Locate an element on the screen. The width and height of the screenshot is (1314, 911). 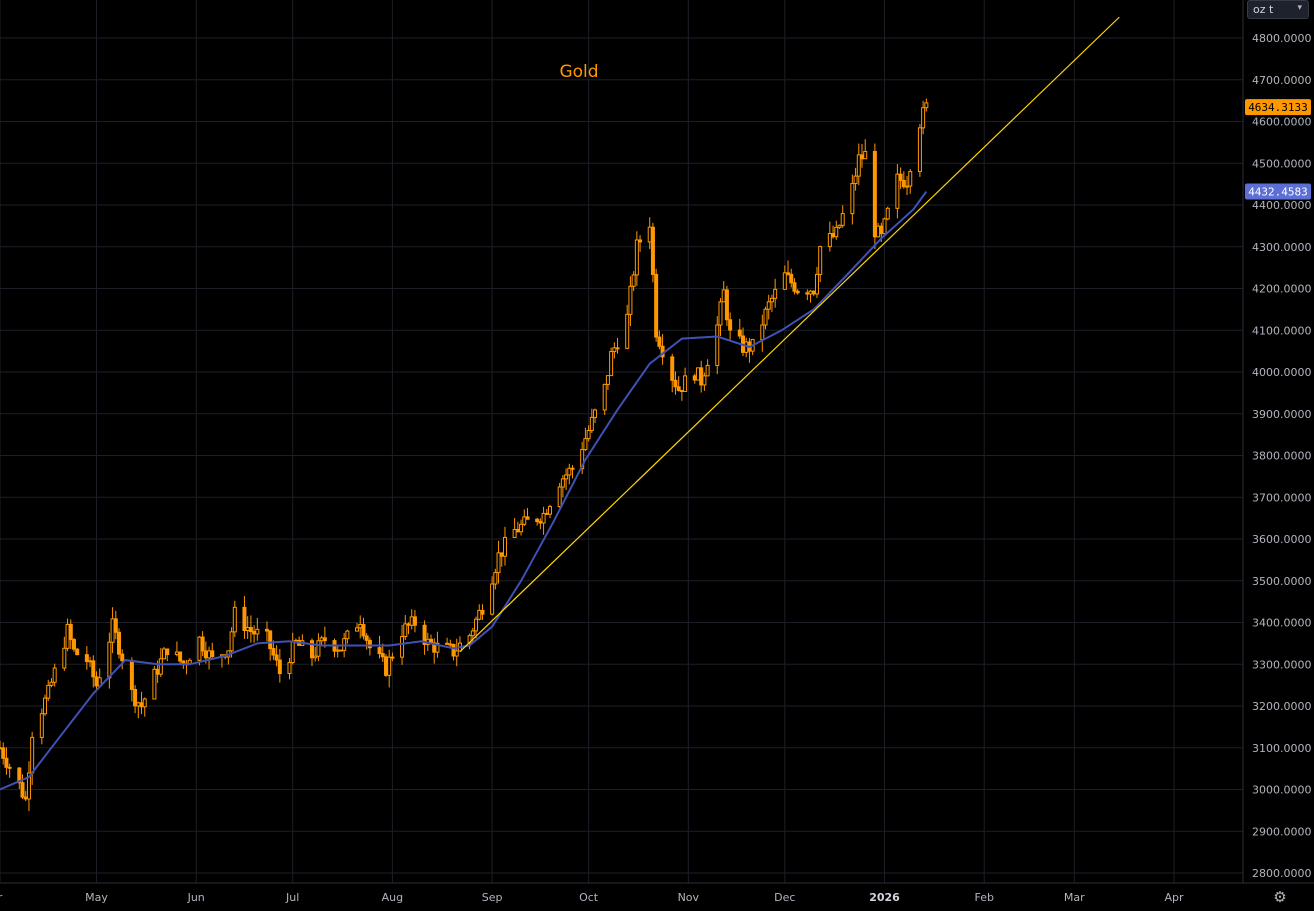
x-tick-label: Jul is located at coordinates (292, 897).